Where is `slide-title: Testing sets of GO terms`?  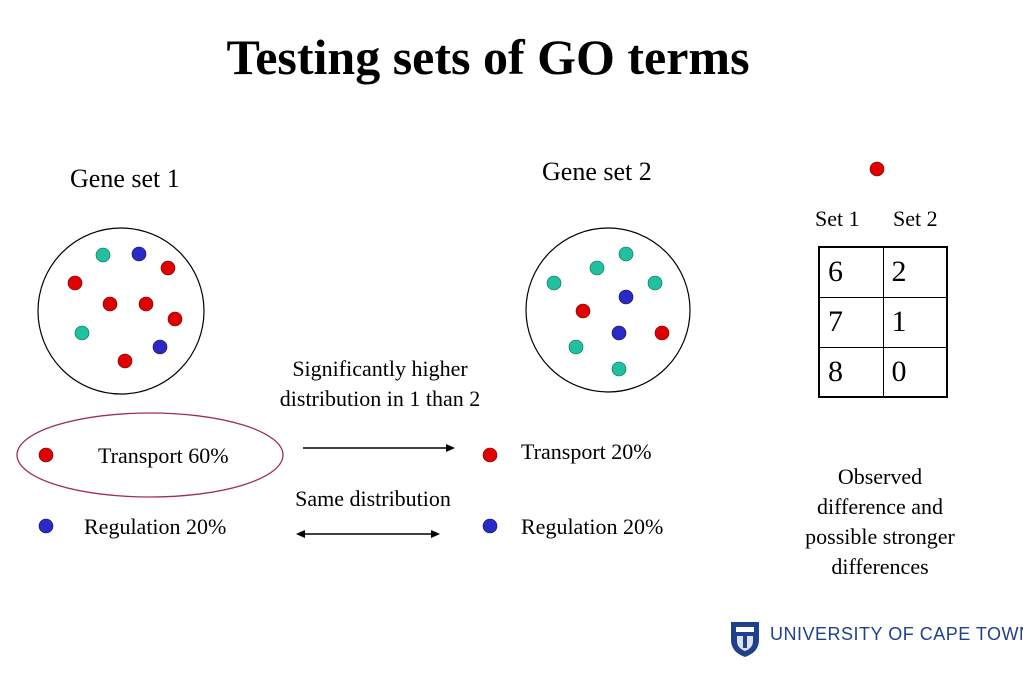
slide-title: Testing sets of GO terms is located at coordinates (488, 57).